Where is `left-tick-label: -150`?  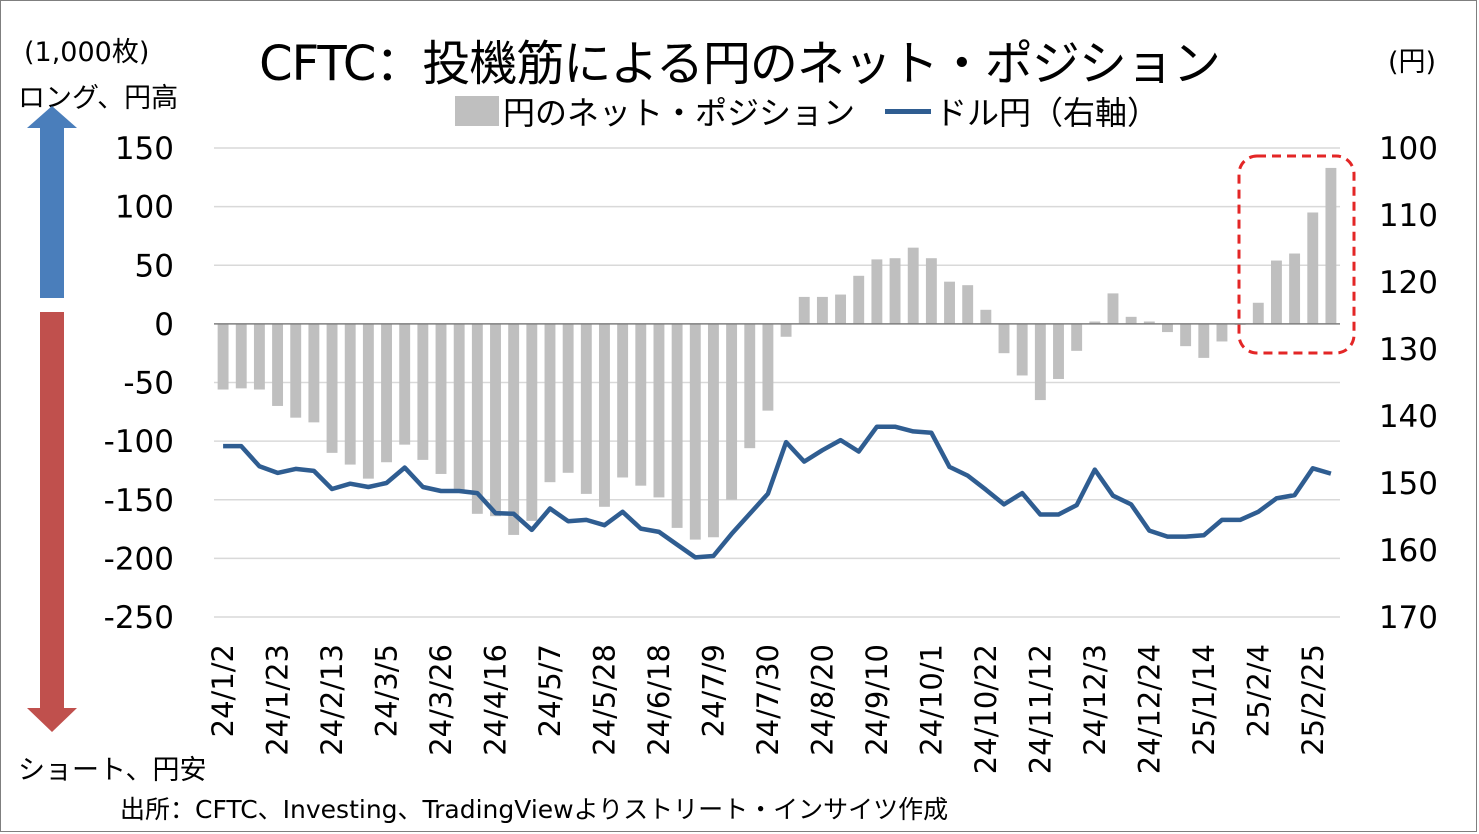 left-tick-label: -150 is located at coordinates (139, 501).